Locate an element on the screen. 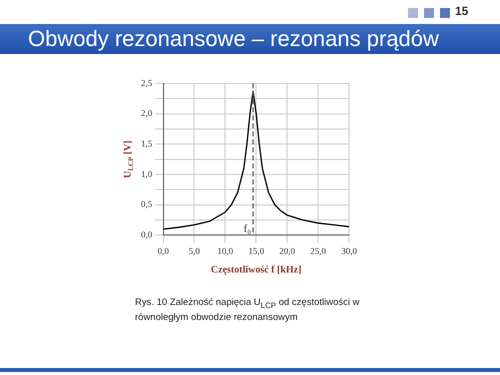 Image resolution: width=500 pixels, height=375 pixels. chart-title: Obwody rezonansowe – rezonans prądów is located at coordinates (233, 39).